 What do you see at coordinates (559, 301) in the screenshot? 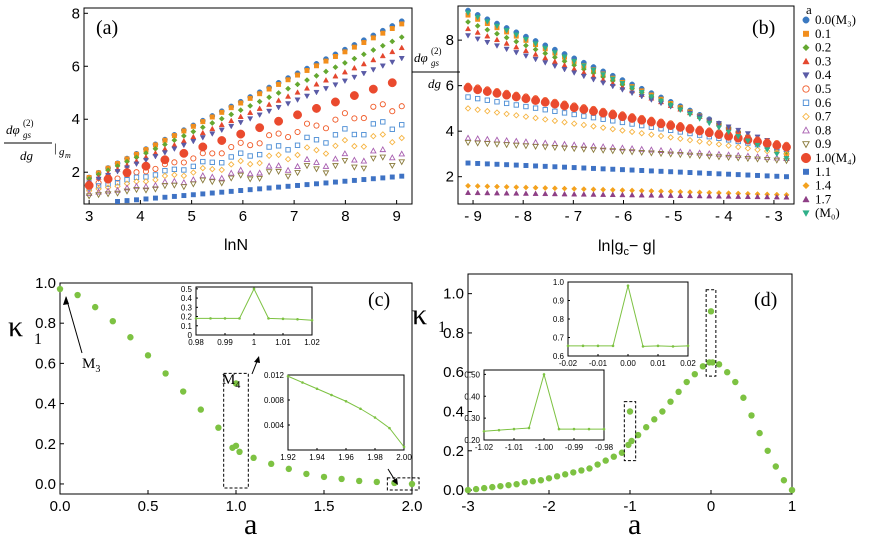
I see `panel-d-inset1-ytick-label: 0.9` at bounding box center [559, 301].